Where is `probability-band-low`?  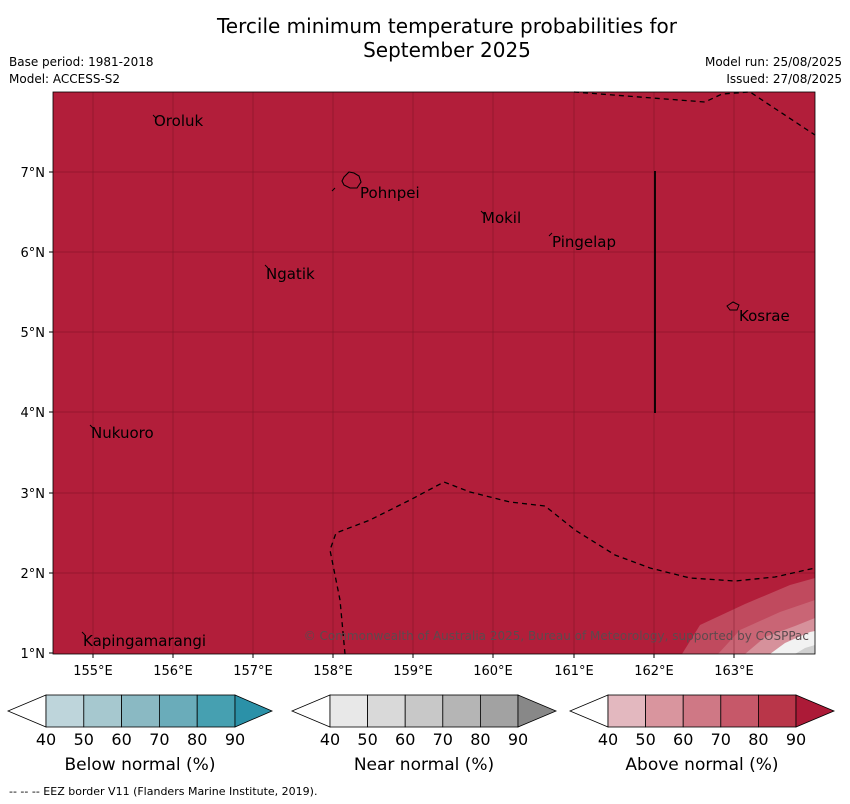 probability-band-low is located at coordinates (792, 642).